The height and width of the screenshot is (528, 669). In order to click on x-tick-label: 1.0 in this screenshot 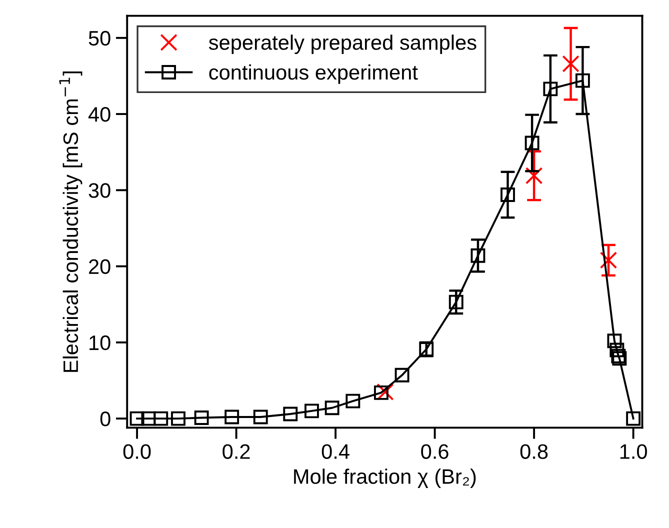, I will do `click(633, 451)`.